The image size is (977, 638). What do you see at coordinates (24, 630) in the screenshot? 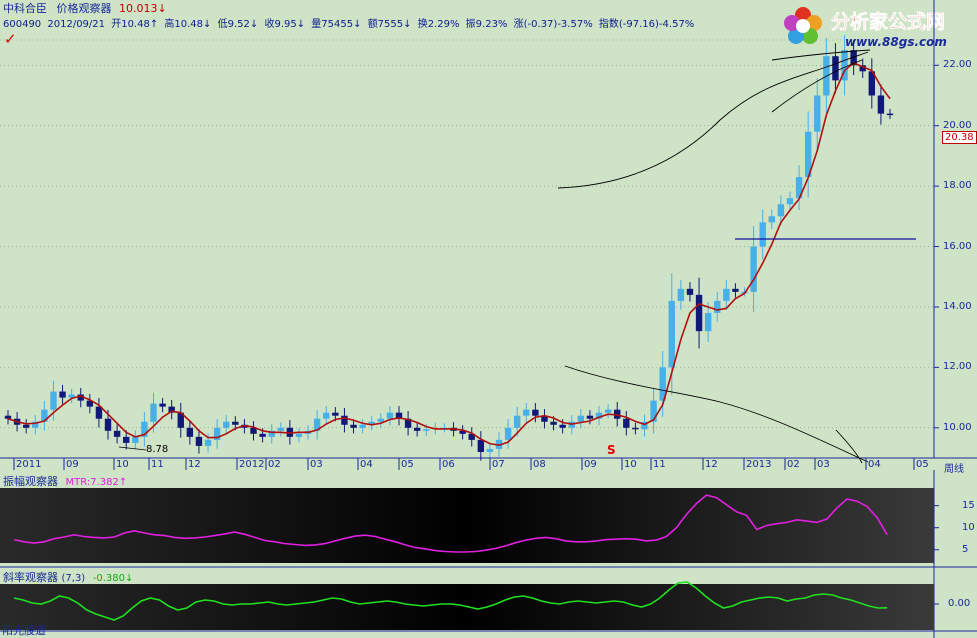
I see `footer-text: 阳光股道` at bounding box center [24, 630].